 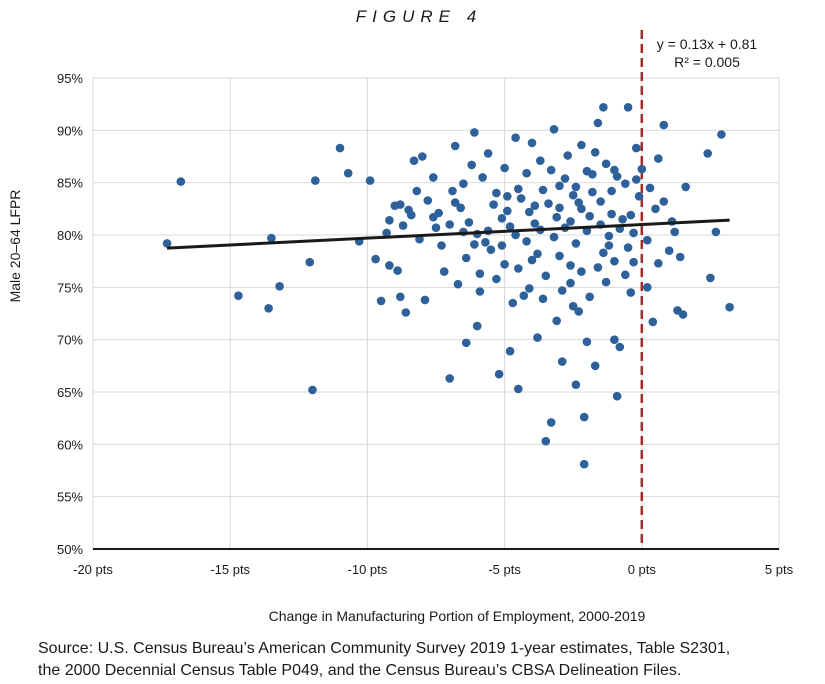 I want to click on y-tick-label: 80%, so click(x=70, y=235).